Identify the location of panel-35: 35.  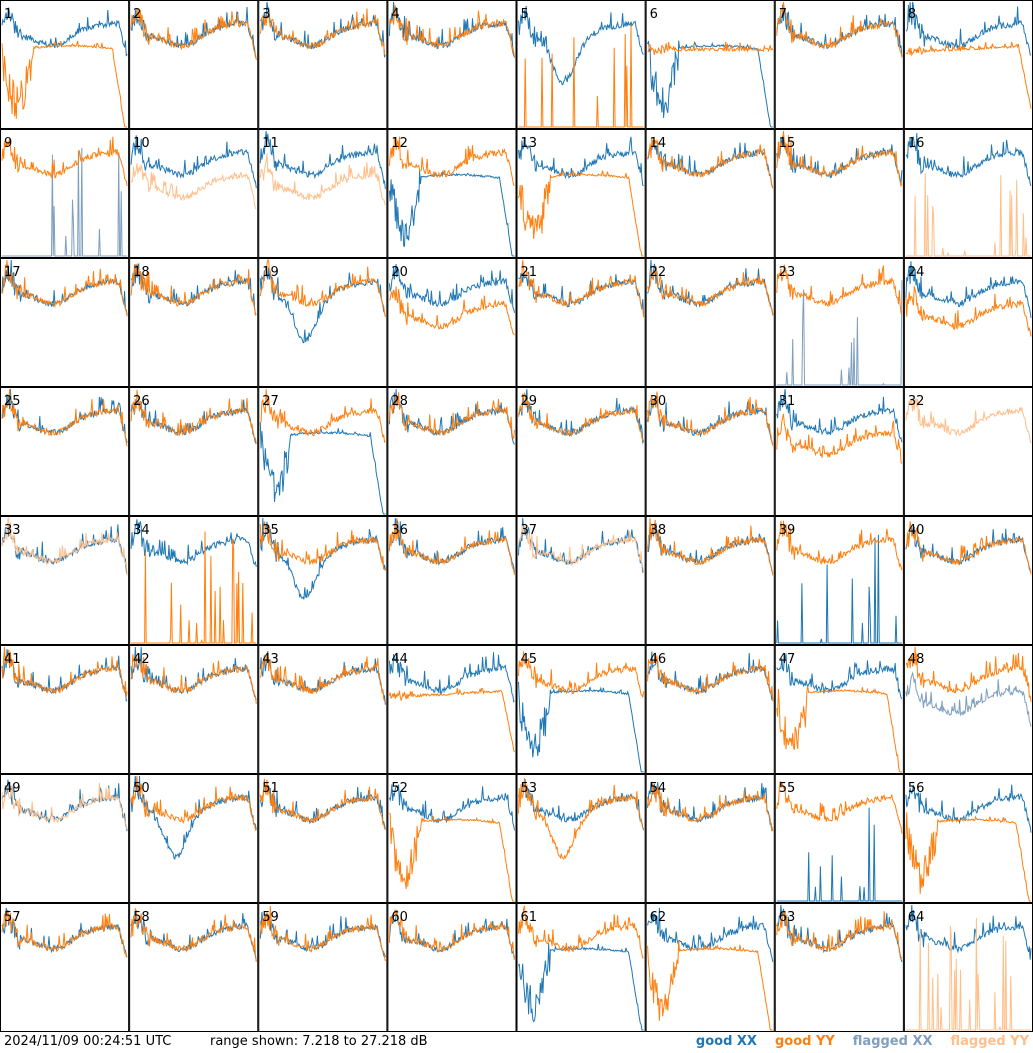
(323, 580).